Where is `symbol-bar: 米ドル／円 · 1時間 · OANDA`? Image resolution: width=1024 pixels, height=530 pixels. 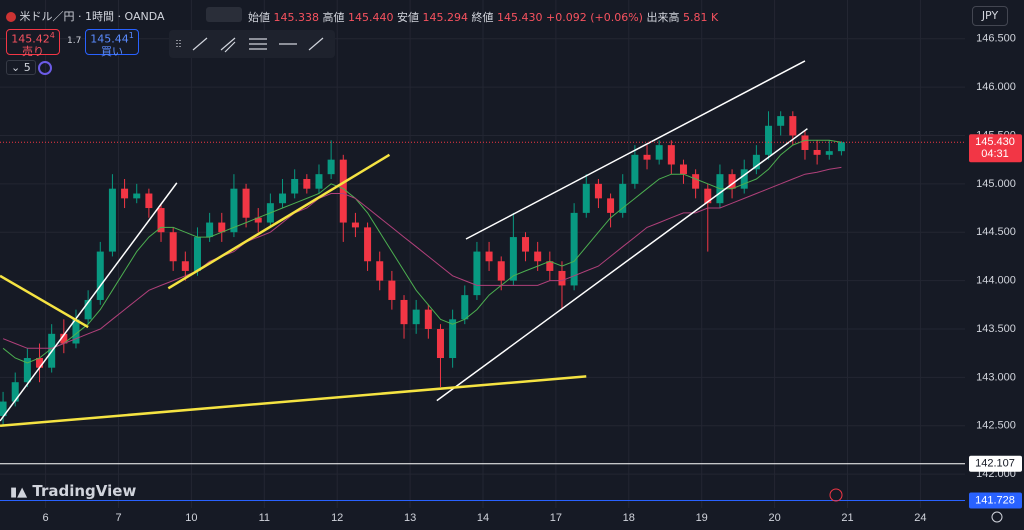 symbol-bar: 米ドル／円 · 1時間 · OANDA is located at coordinates (85, 16).